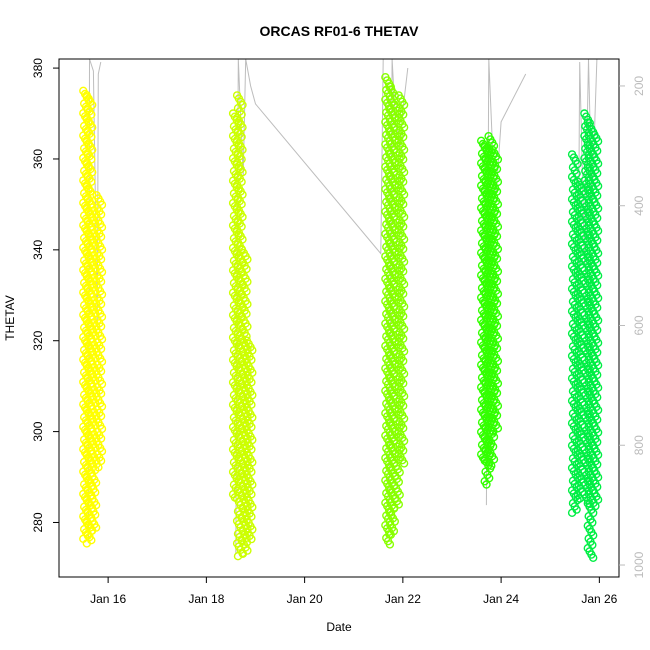 This screenshot has height=650, width=650. What do you see at coordinates (490, 310) in the screenshot?
I see `series-rf04` at bounding box center [490, 310].